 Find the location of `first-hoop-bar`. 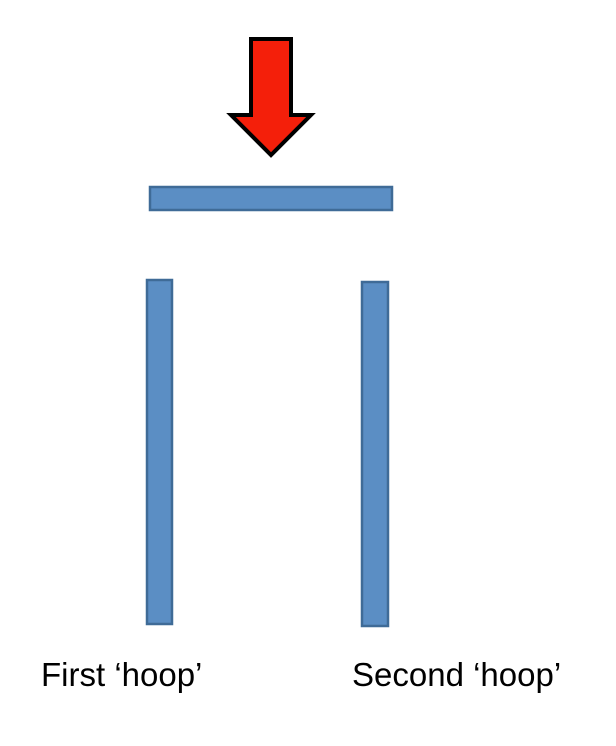

first-hoop-bar is located at coordinates (159, 452).